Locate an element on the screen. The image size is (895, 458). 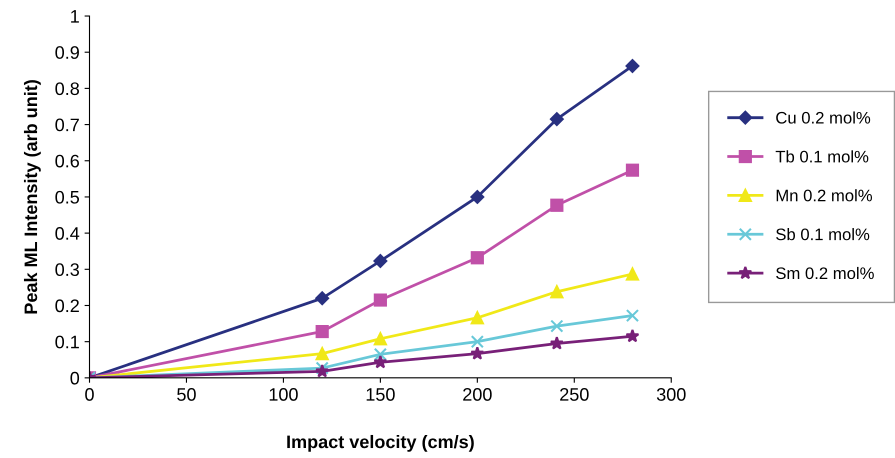
y-tick-label: 0.3 is located at coordinates (67, 269).